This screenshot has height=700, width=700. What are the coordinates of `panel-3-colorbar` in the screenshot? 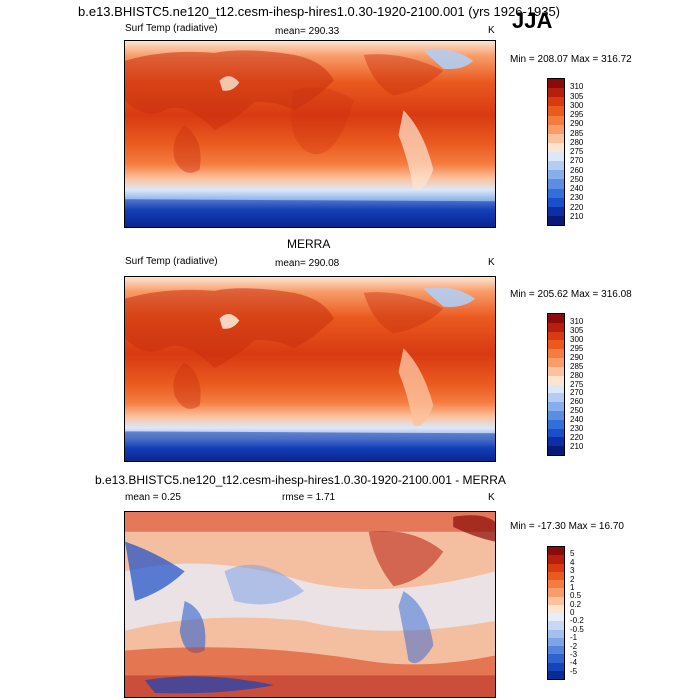 It's located at (556, 613).